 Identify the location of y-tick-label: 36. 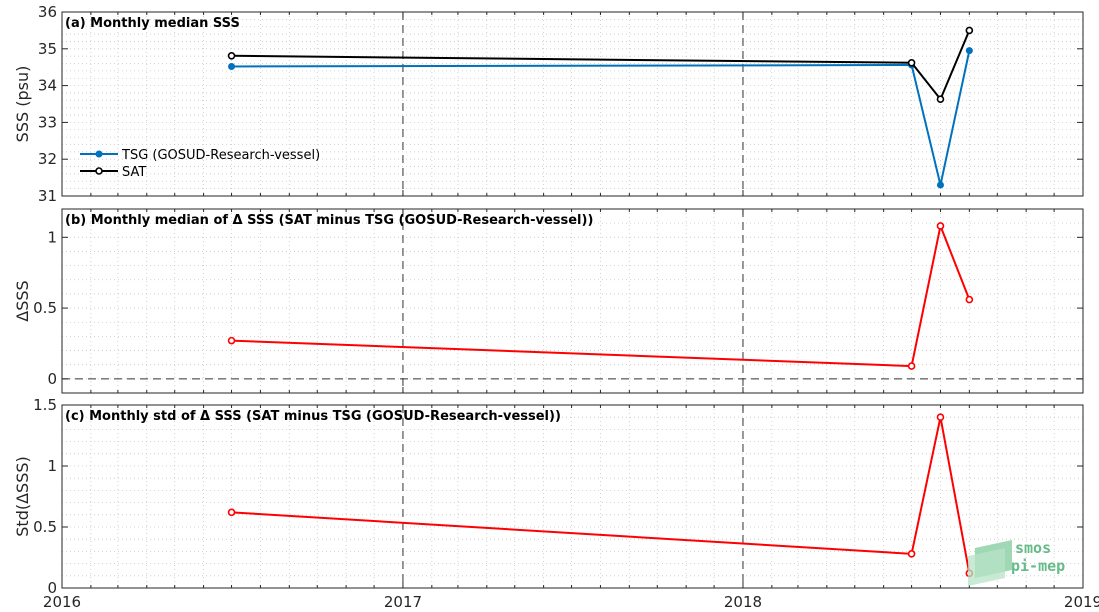
(47, 12).